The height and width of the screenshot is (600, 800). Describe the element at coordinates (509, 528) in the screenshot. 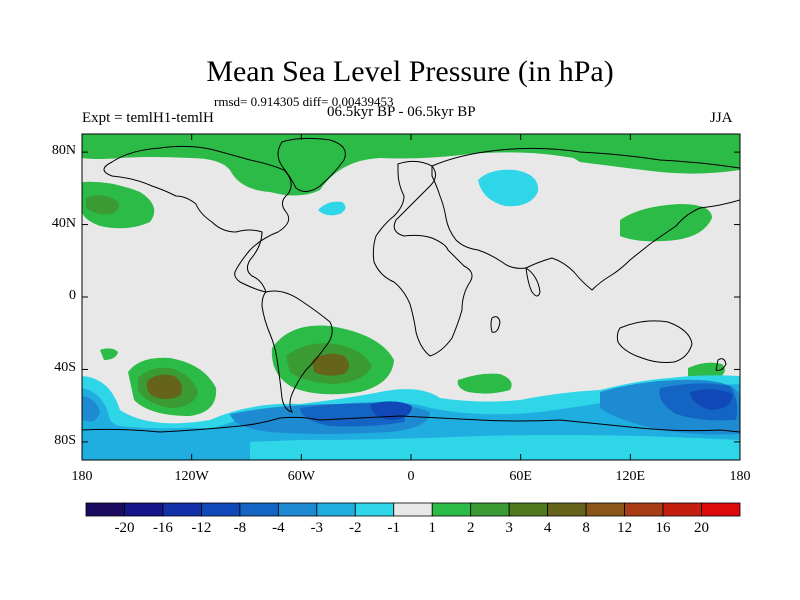

I see `colorbar-label: 3` at that location.